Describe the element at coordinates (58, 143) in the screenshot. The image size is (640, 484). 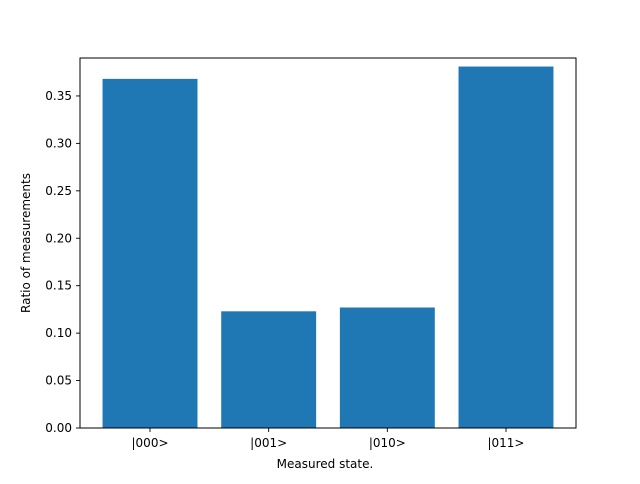
I see `y-tick-label: 0.30` at that location.